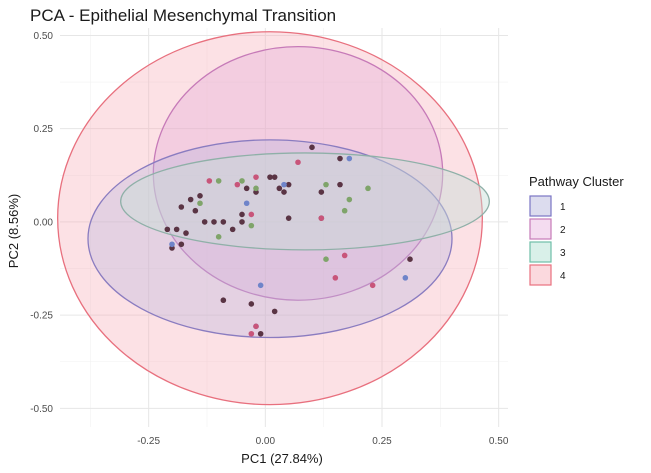  What do you see at coordinates (563, 230) in the screenshot?
I see `legend-label-2: 2` at bounding box center [563, 230].